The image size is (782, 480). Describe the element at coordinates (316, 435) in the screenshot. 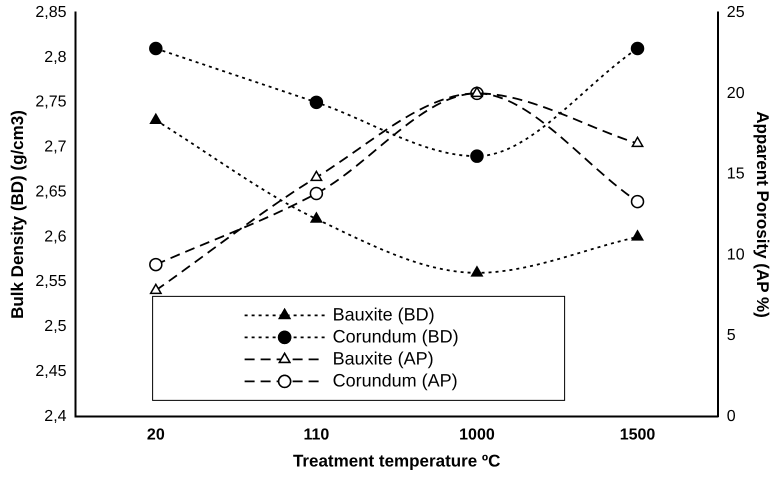

I see `x-tick-label: 110` at that location.